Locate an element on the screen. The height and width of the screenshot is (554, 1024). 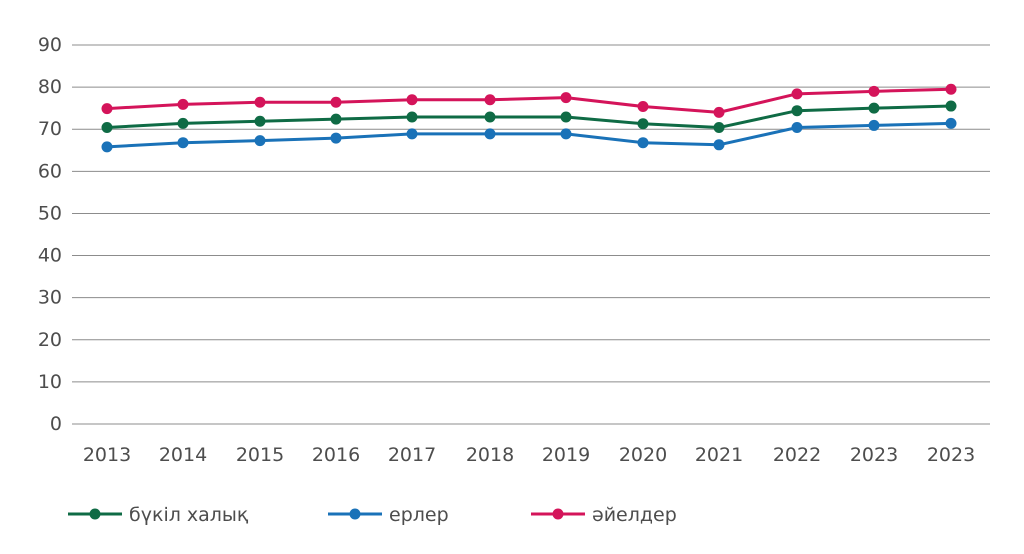
x-tick-label: 2013 is located at coordinates (107, 455).